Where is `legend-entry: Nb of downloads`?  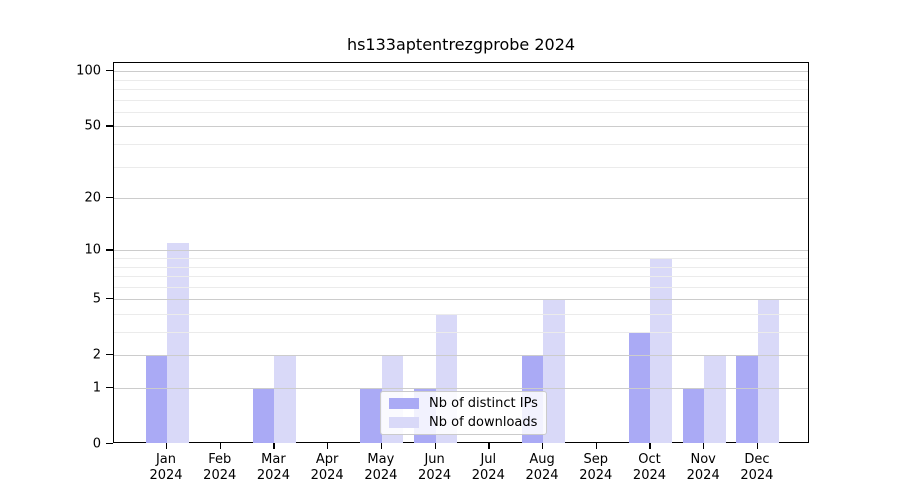
legend-entry: Nb of downloads is located at coordinates (463, 422).